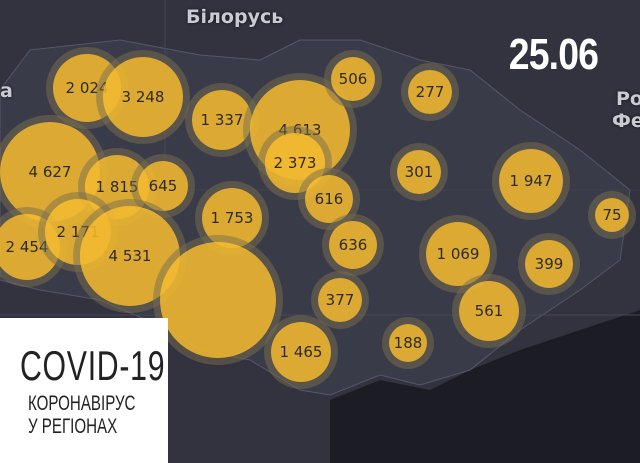 This screenshot has height=463, width=640. What do you see at coordinates (93, 365) in the screenshot?
I see `badge-title: COVID-19` at bounding box center [93, 365].